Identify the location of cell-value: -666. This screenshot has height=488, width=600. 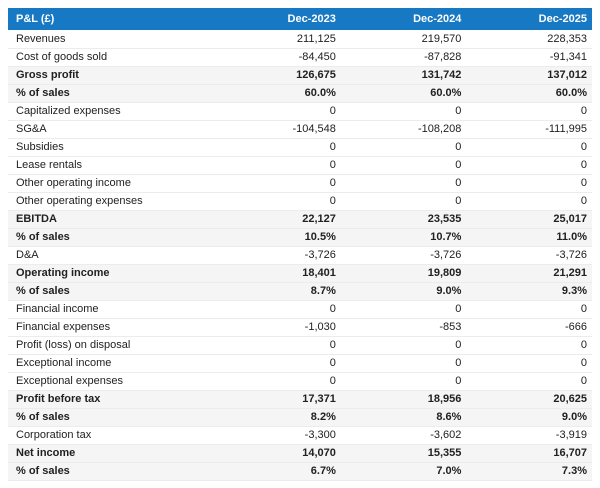
(529, 327).